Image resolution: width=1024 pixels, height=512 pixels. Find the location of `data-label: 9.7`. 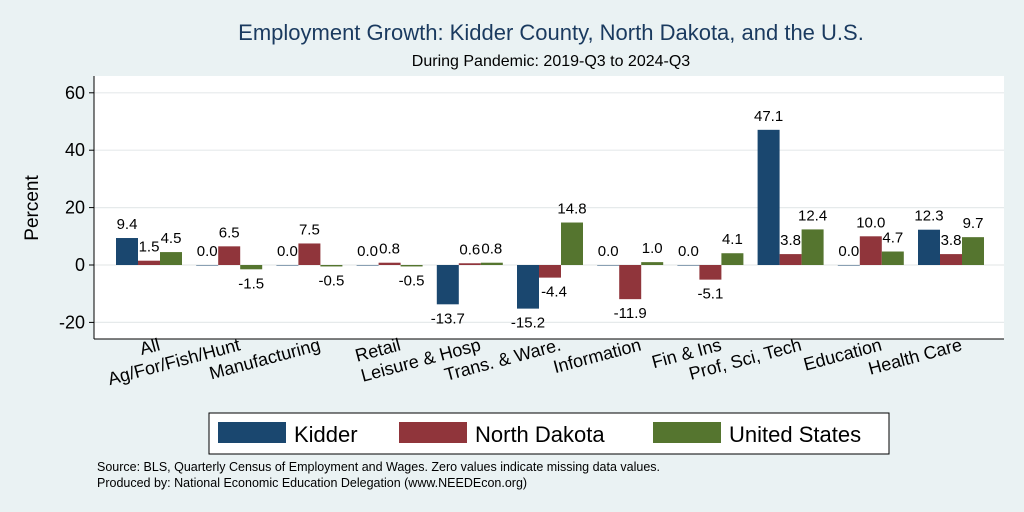

data-label: 9.7 is located at coordinates (973, 223).